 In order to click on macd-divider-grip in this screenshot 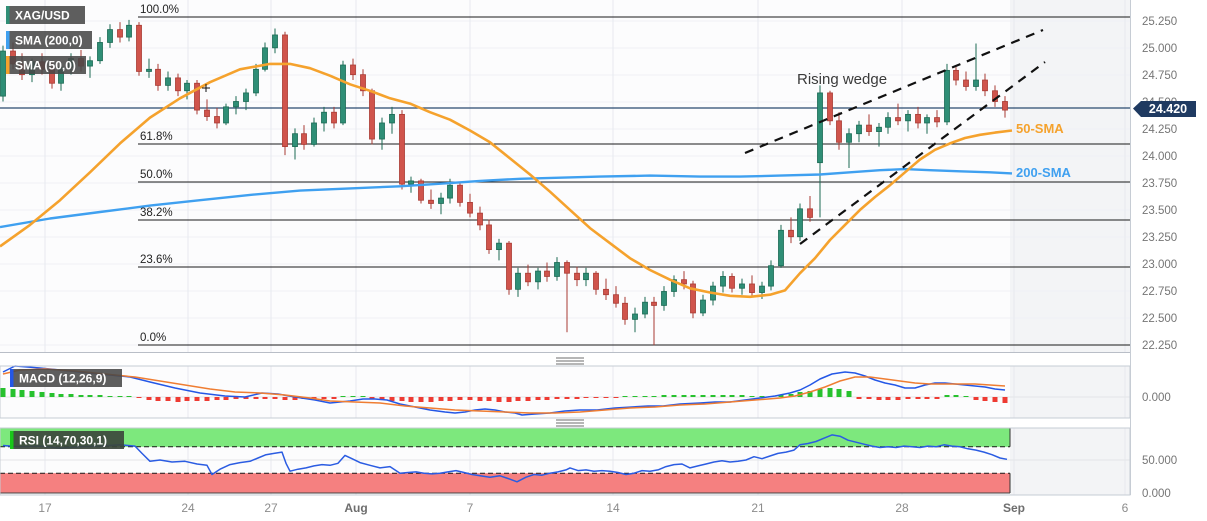, I will do `click(570, 361)`.